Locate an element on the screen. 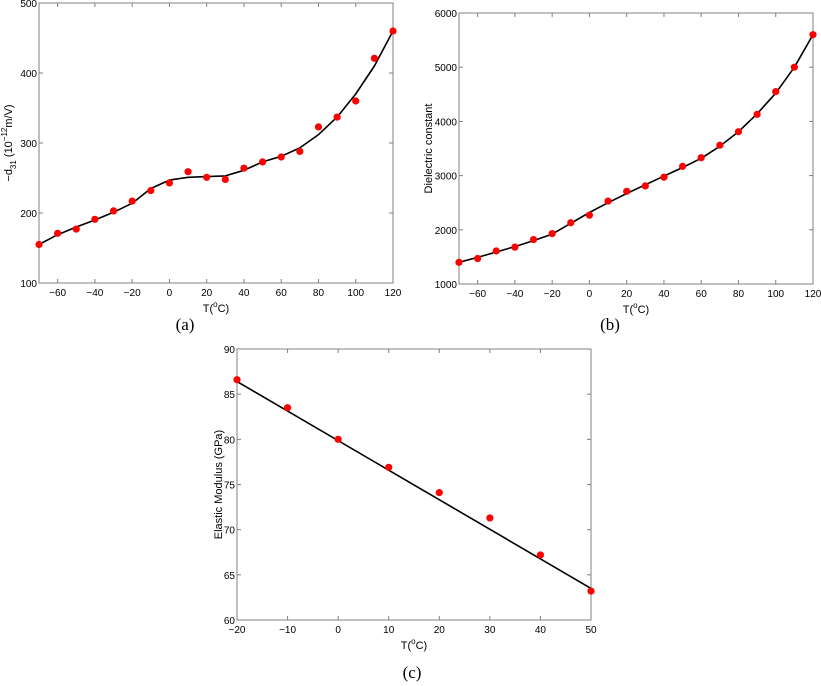  panel-caption: (a) is located at coordinates (185, 324).